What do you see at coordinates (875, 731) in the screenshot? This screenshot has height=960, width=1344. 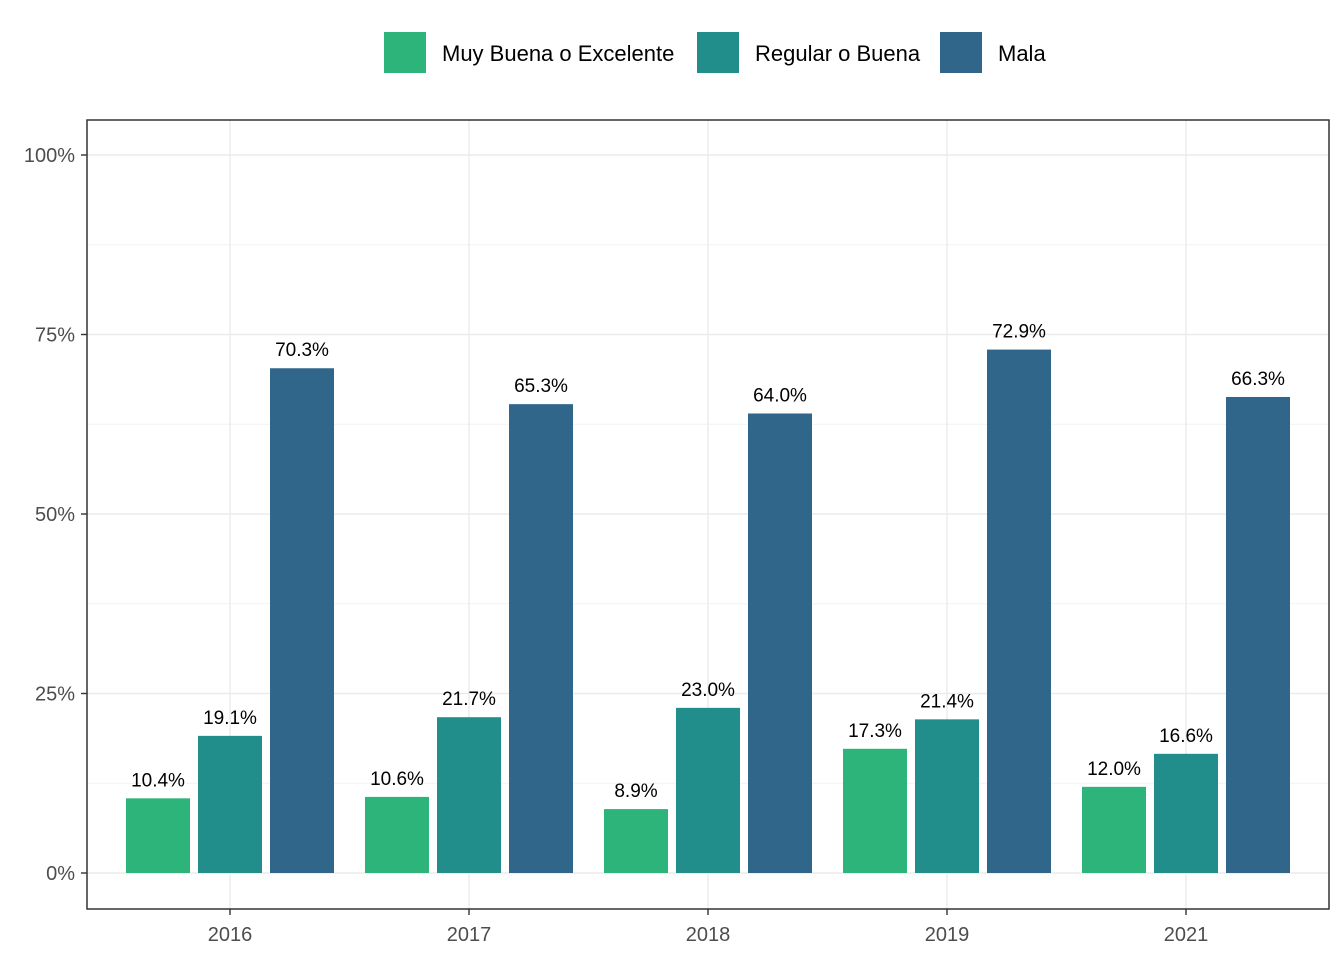 I see `data-label: 17.3%` at bounding box center [875, 731].